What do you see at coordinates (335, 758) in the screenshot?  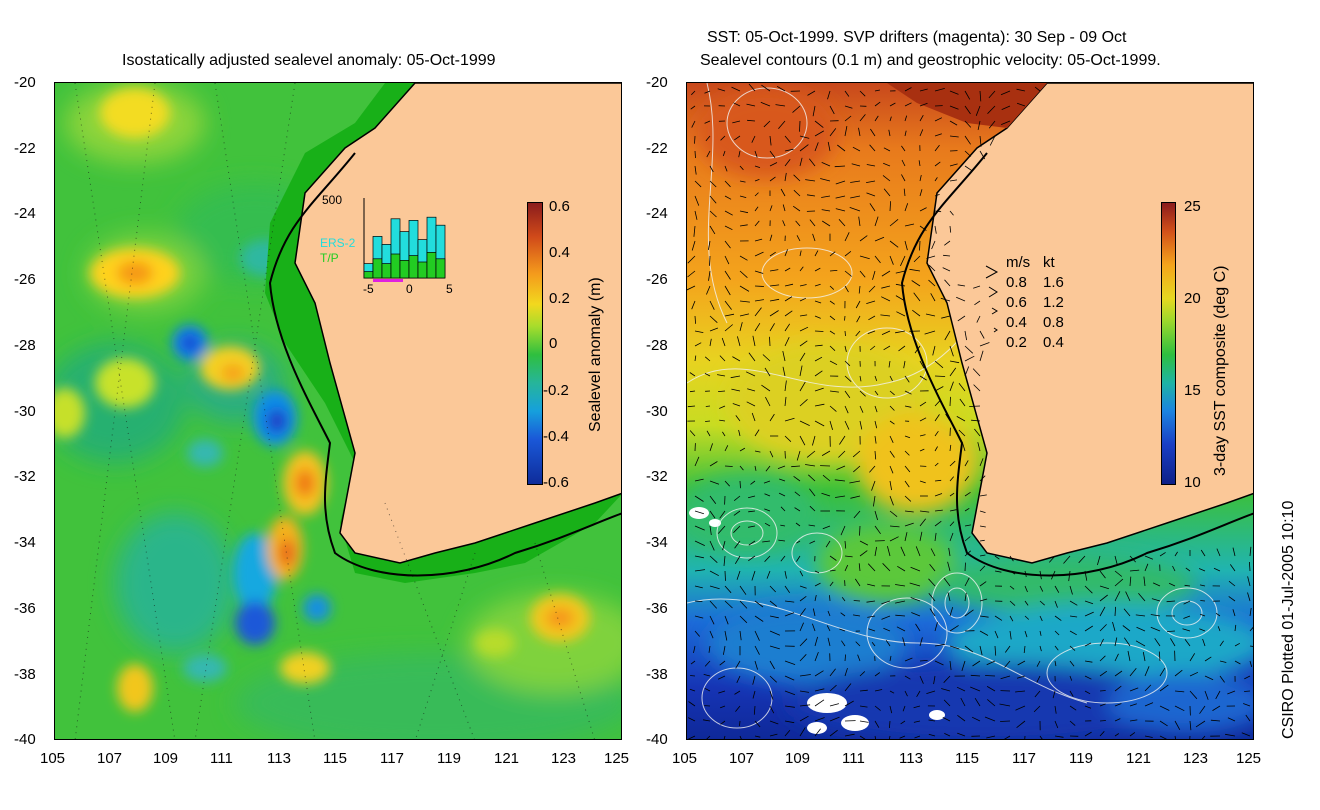 I see `left-lon-tick: 115` at bounding box center [335, 758].